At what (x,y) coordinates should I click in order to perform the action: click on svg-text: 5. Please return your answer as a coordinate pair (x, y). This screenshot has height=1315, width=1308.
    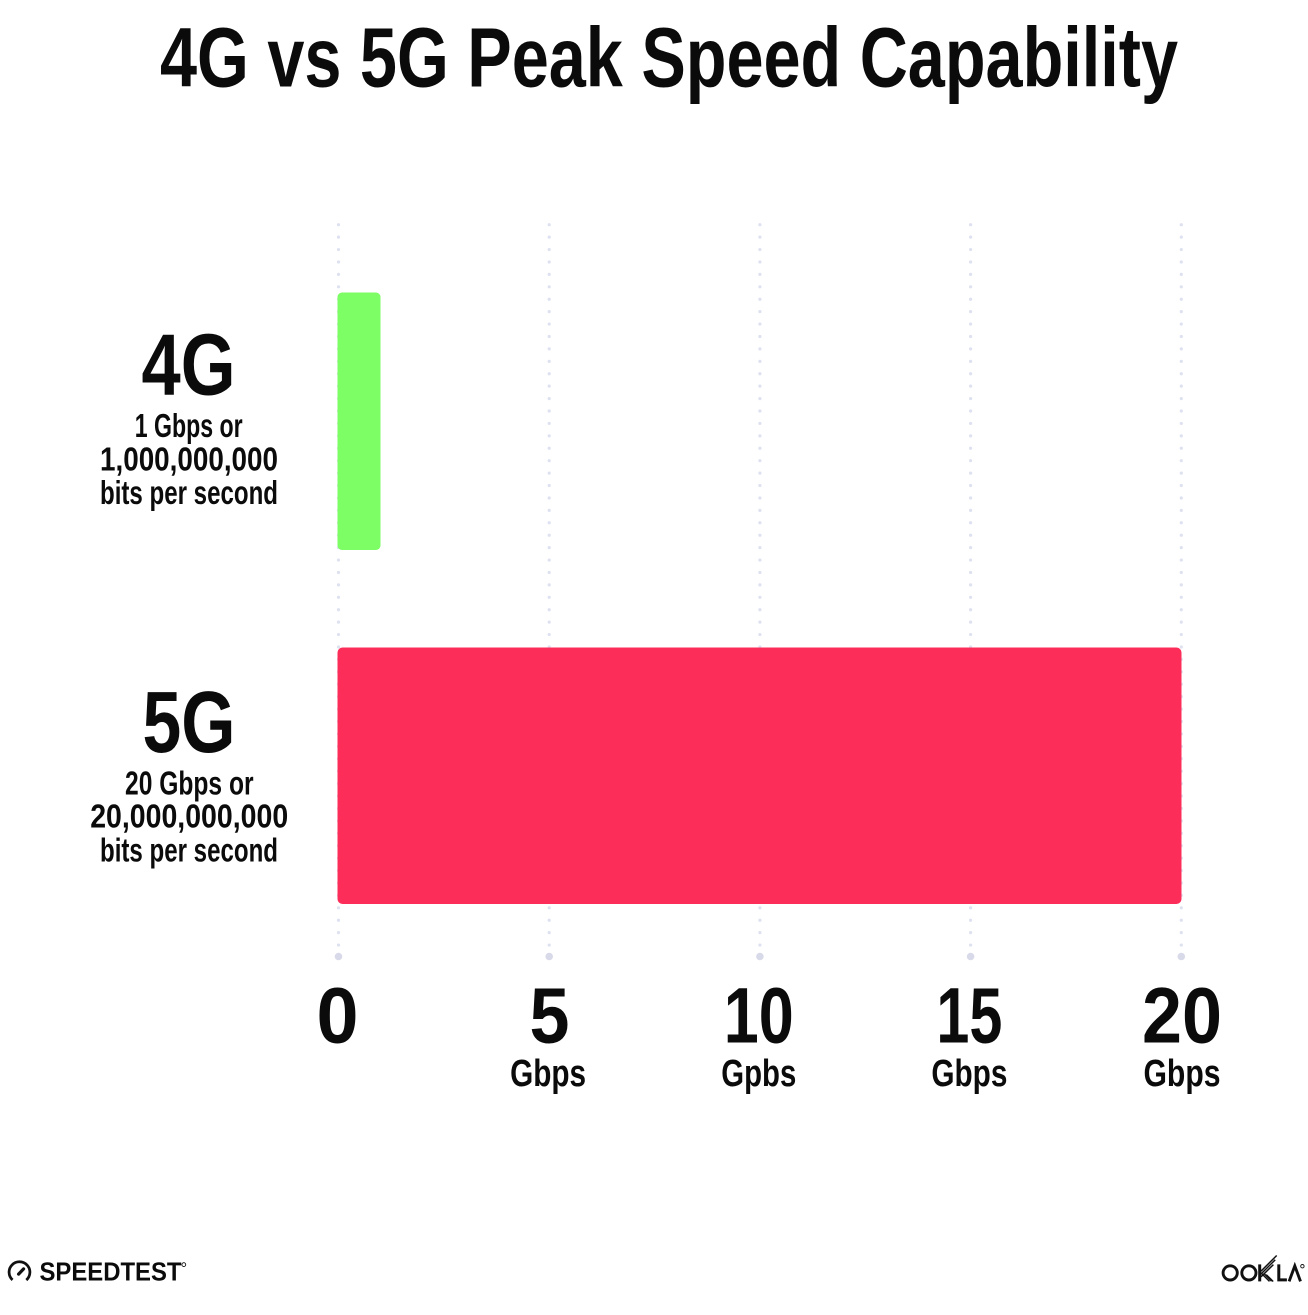
    Looking at the image, I should click on (550, 1015).